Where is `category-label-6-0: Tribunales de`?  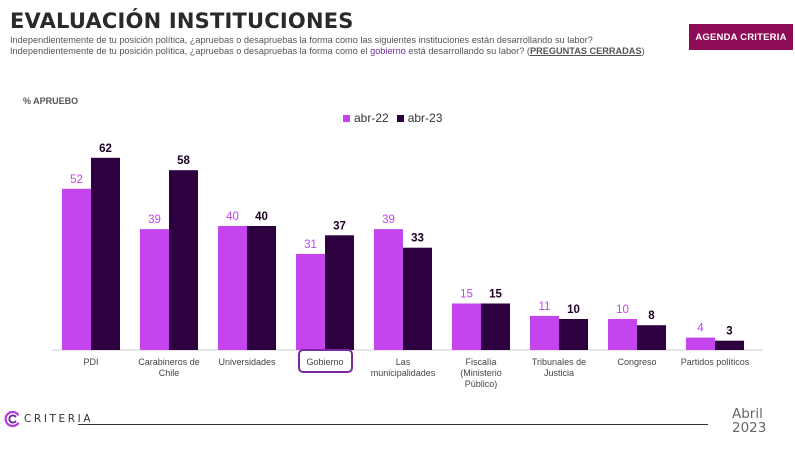
category-label-6-0: Tribunales de is located at coordinates (559, 362).